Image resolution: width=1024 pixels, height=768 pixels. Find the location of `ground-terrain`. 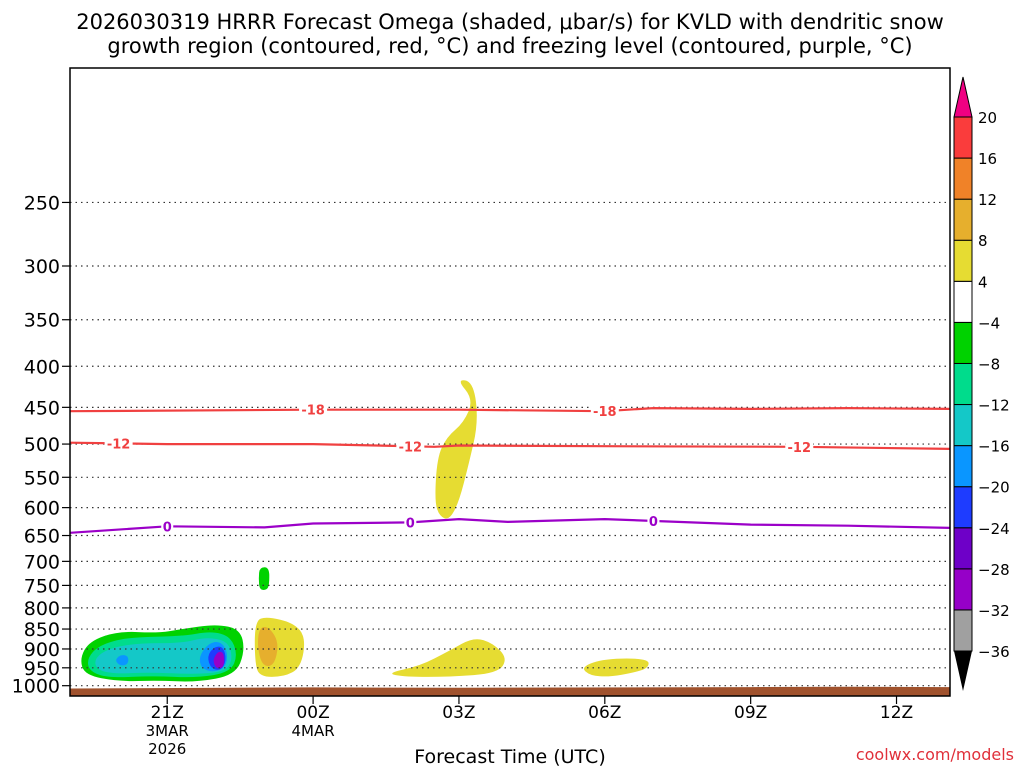

ground-terrain is located at coordinates (510, 691).